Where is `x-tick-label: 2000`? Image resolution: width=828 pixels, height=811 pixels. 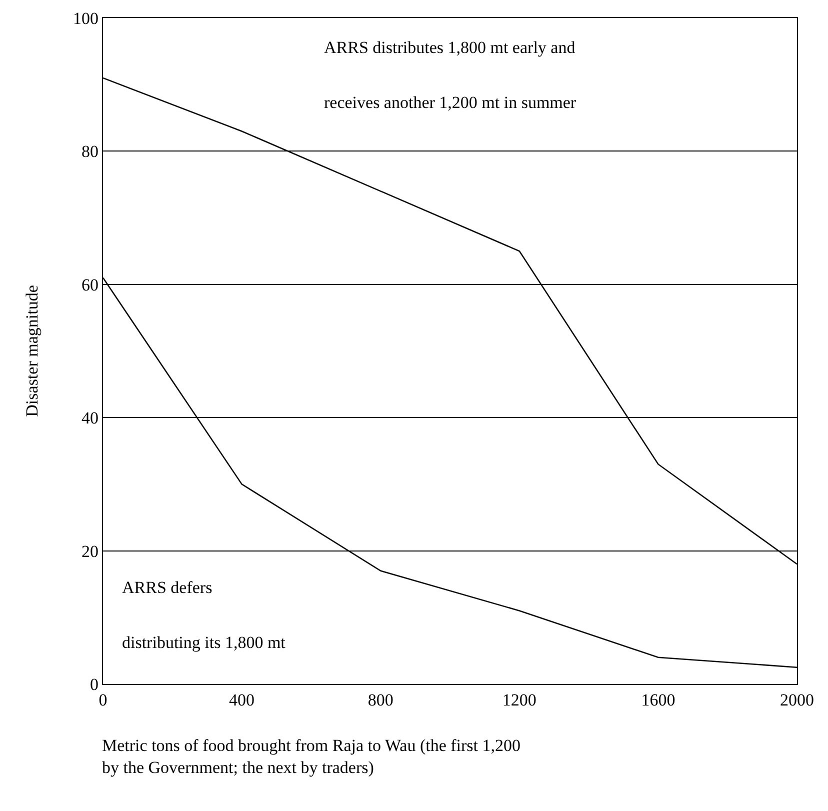 x-tick-label: 2000 is located at coordinates (797, 700).